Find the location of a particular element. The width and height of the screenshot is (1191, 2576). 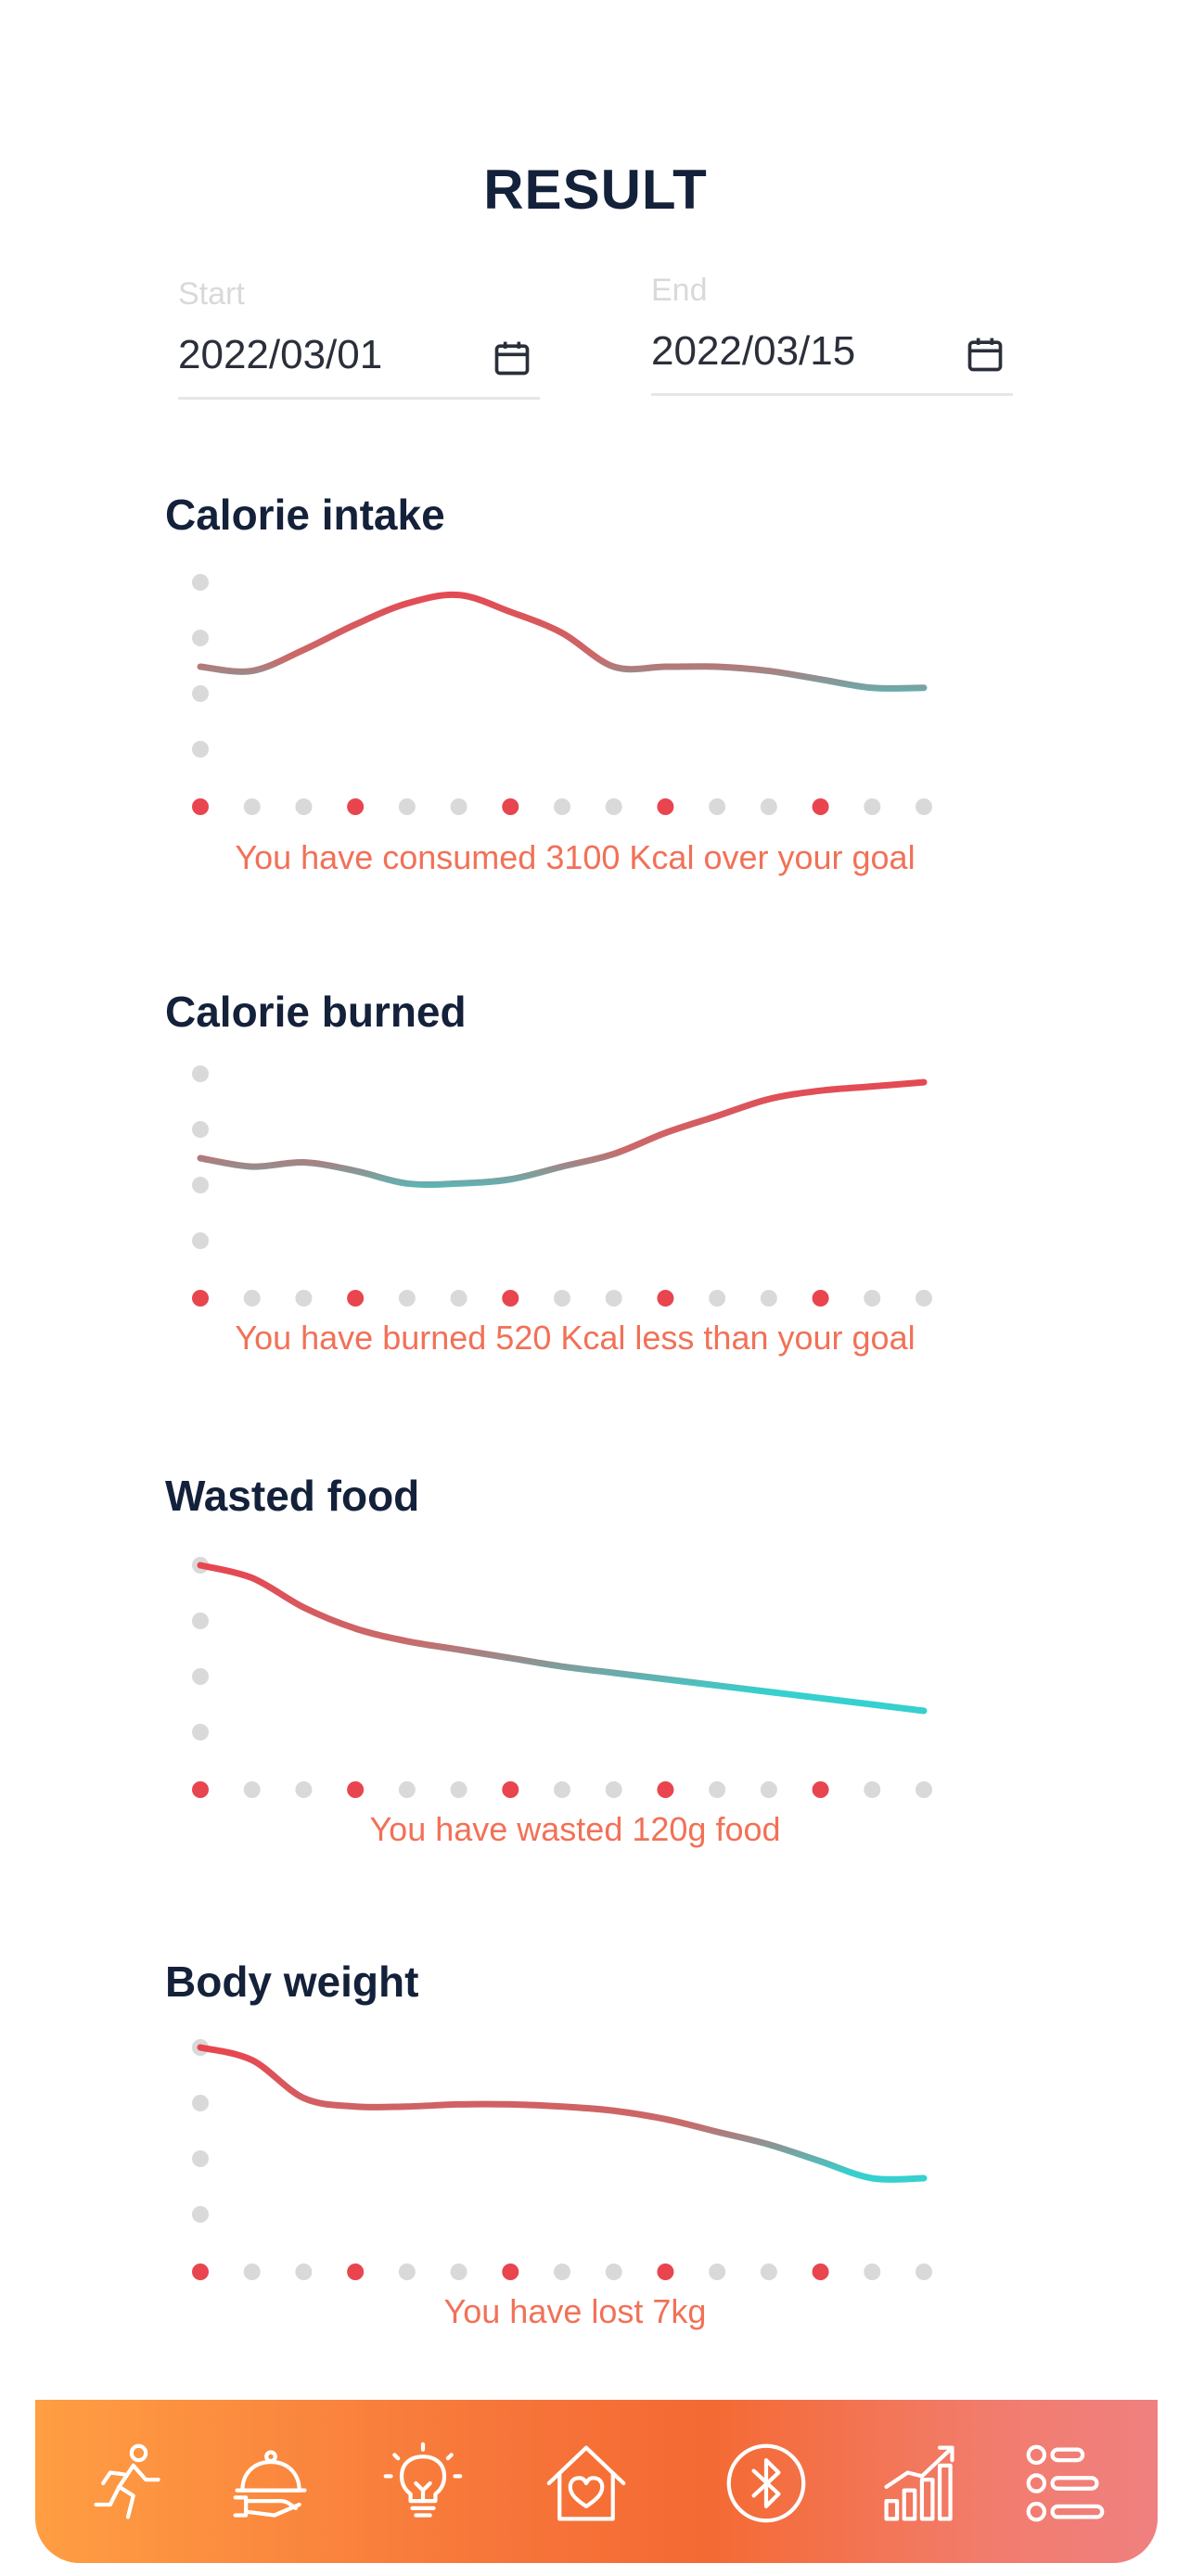

calorie-intake-chart is located at coordinates (562, 695).